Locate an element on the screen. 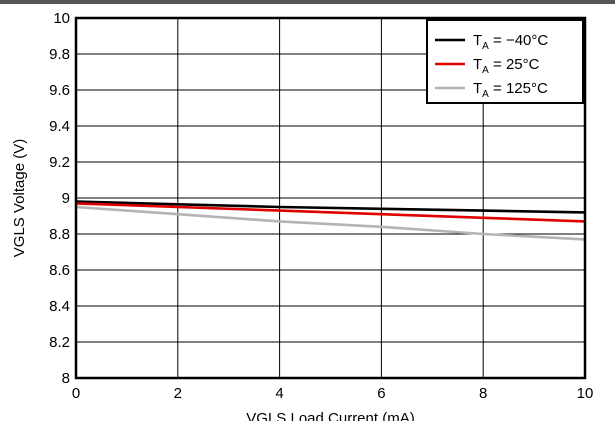  x-axis-label: VGLS Load Current (mA) is located at coordinates (330, 415).